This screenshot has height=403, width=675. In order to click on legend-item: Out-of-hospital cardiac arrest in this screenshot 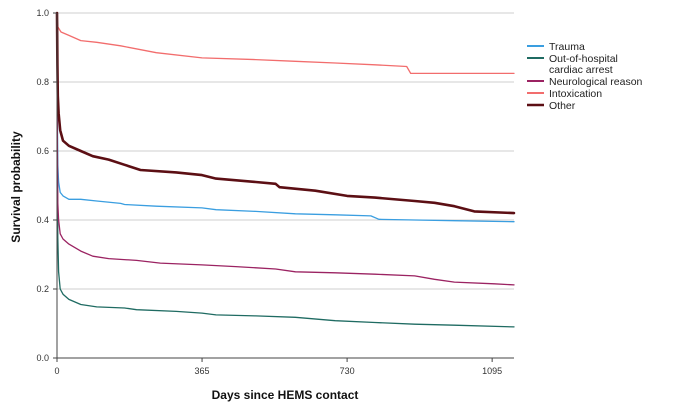, I will do `click(572, 64)`.